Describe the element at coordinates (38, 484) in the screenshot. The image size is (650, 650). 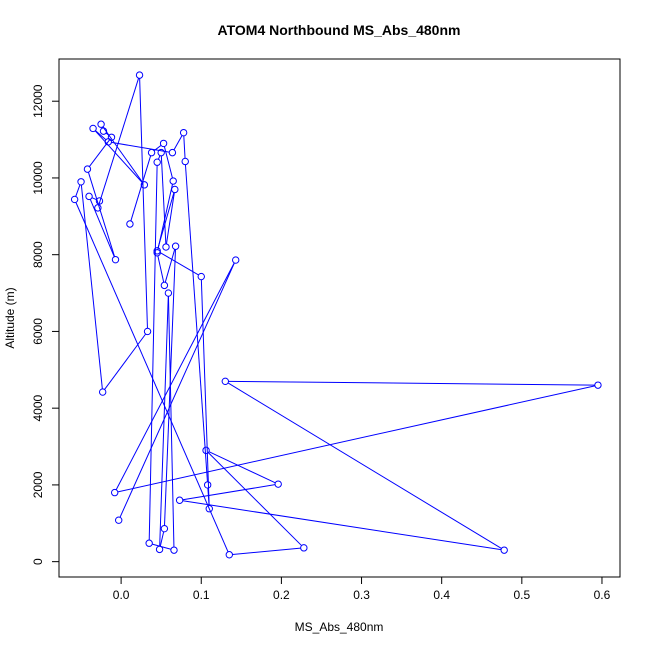
I see `y-tick-label: 2000` at that location.